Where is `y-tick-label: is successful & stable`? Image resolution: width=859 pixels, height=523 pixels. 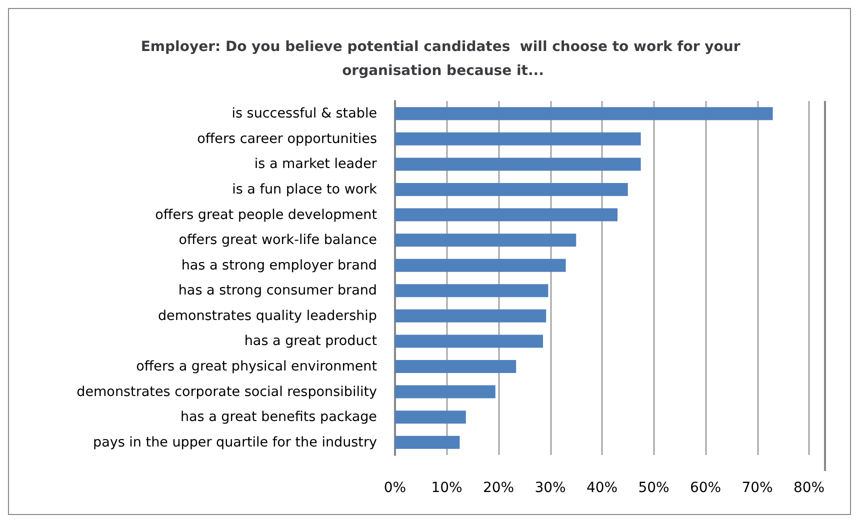
y-tick-label: is successful & stable is located at coordinates (304, 114).